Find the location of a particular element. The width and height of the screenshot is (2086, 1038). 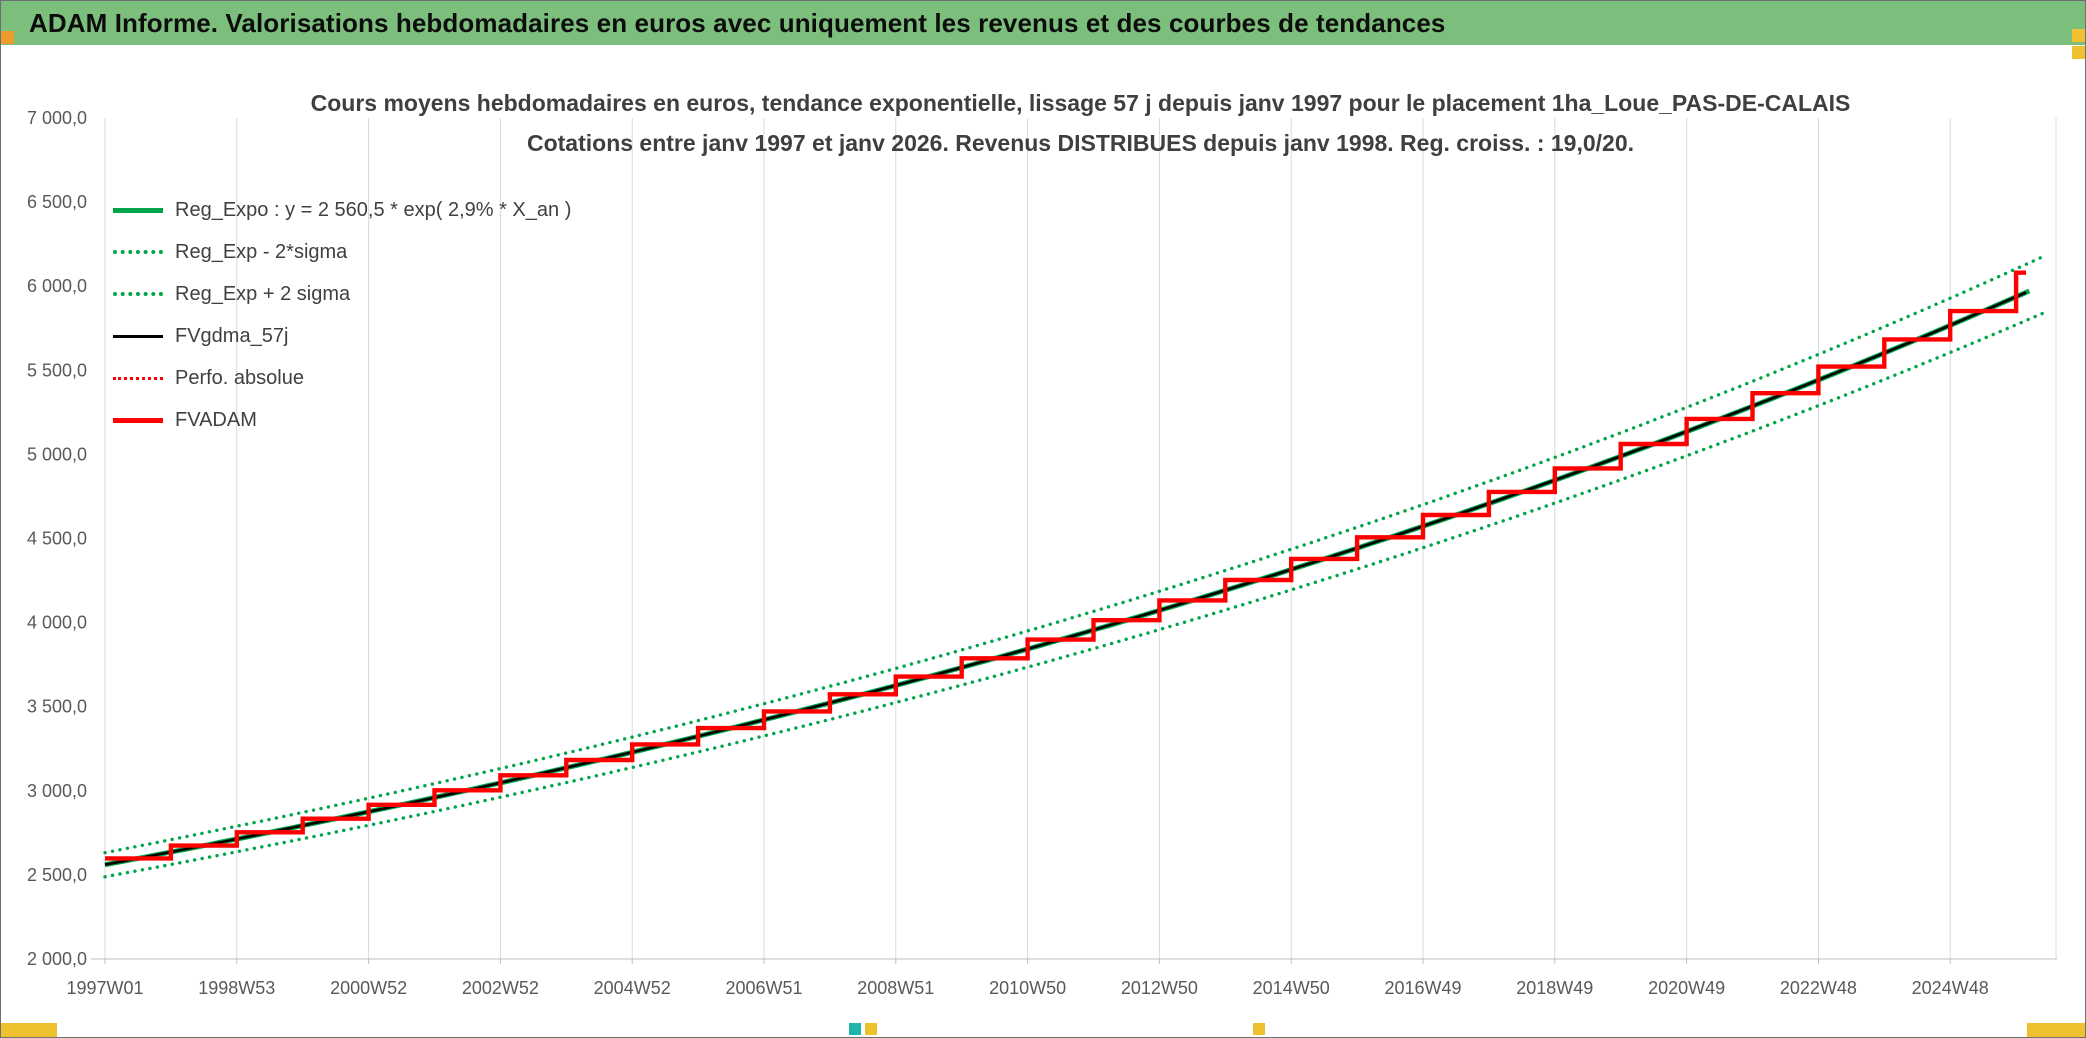

bottom-right-strip is located at coordinates (2056, 1030).